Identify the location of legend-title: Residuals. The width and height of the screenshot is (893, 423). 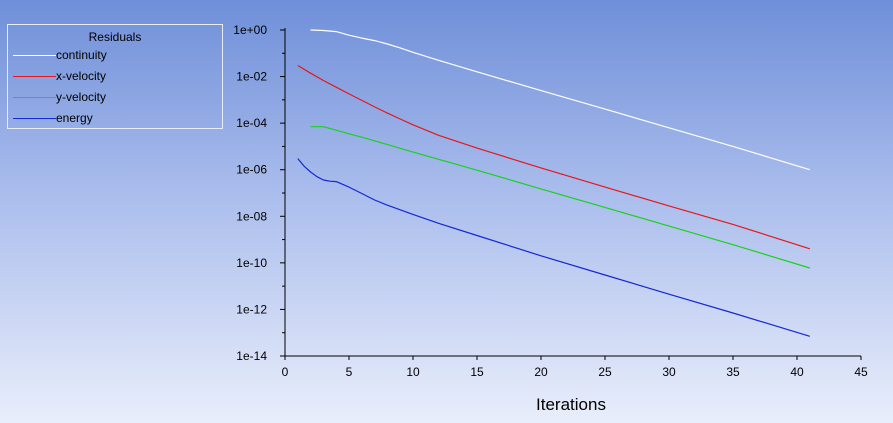
(115, 37).